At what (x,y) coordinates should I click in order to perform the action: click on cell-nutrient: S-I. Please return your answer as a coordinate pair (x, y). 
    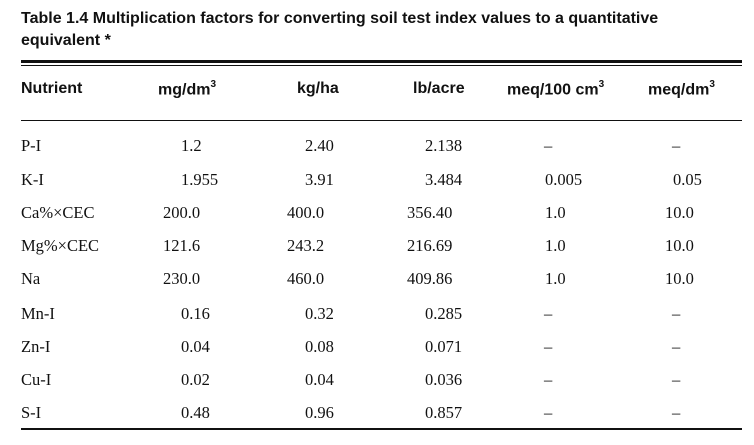
    Looking at the image, I should click on (31, 412).